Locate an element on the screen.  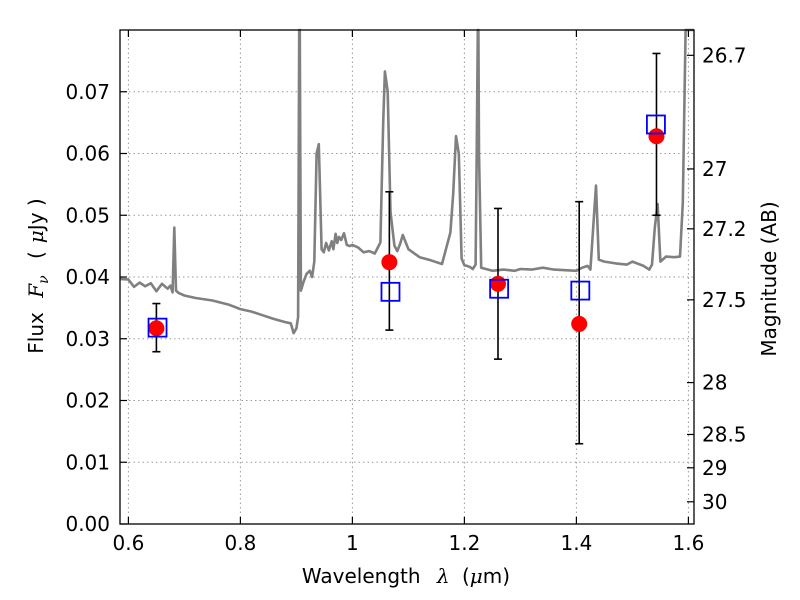
x-tick-label: 1.6 is located at coordinates (688, 543).